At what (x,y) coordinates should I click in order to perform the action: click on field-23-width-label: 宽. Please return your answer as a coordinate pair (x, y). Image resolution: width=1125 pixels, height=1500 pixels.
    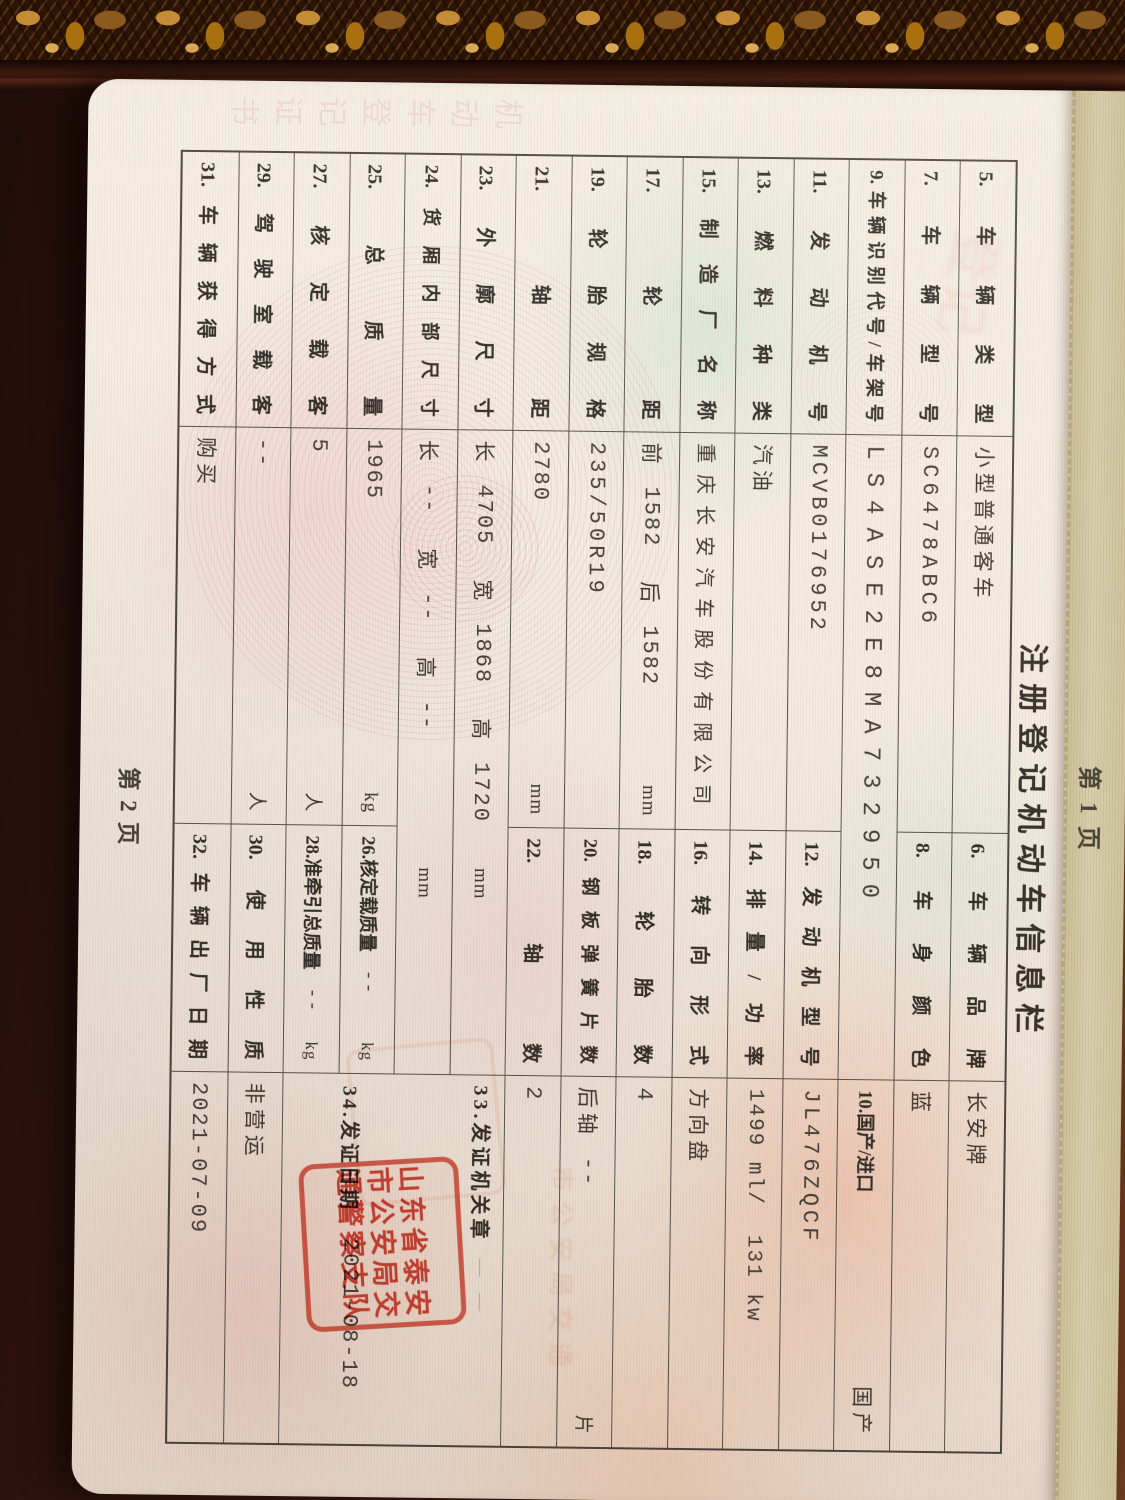
    Looking at the image, I should click on (482, 592).